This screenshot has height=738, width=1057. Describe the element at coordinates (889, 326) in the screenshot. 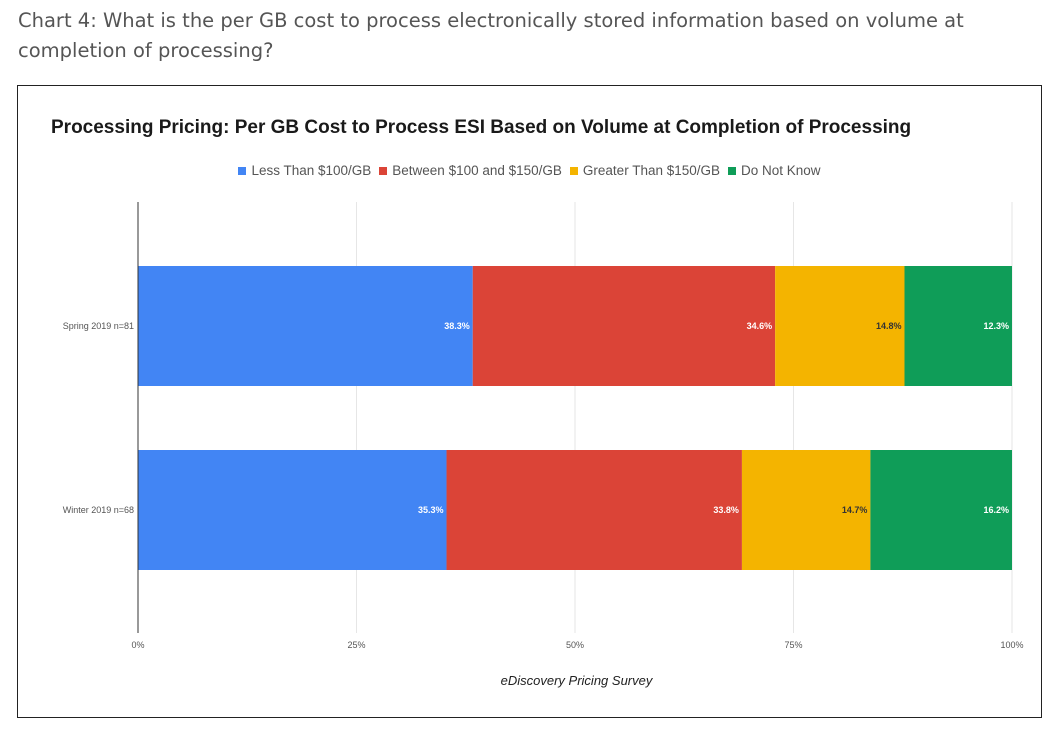

I see `bar-value-label: 14.8%` at that location.